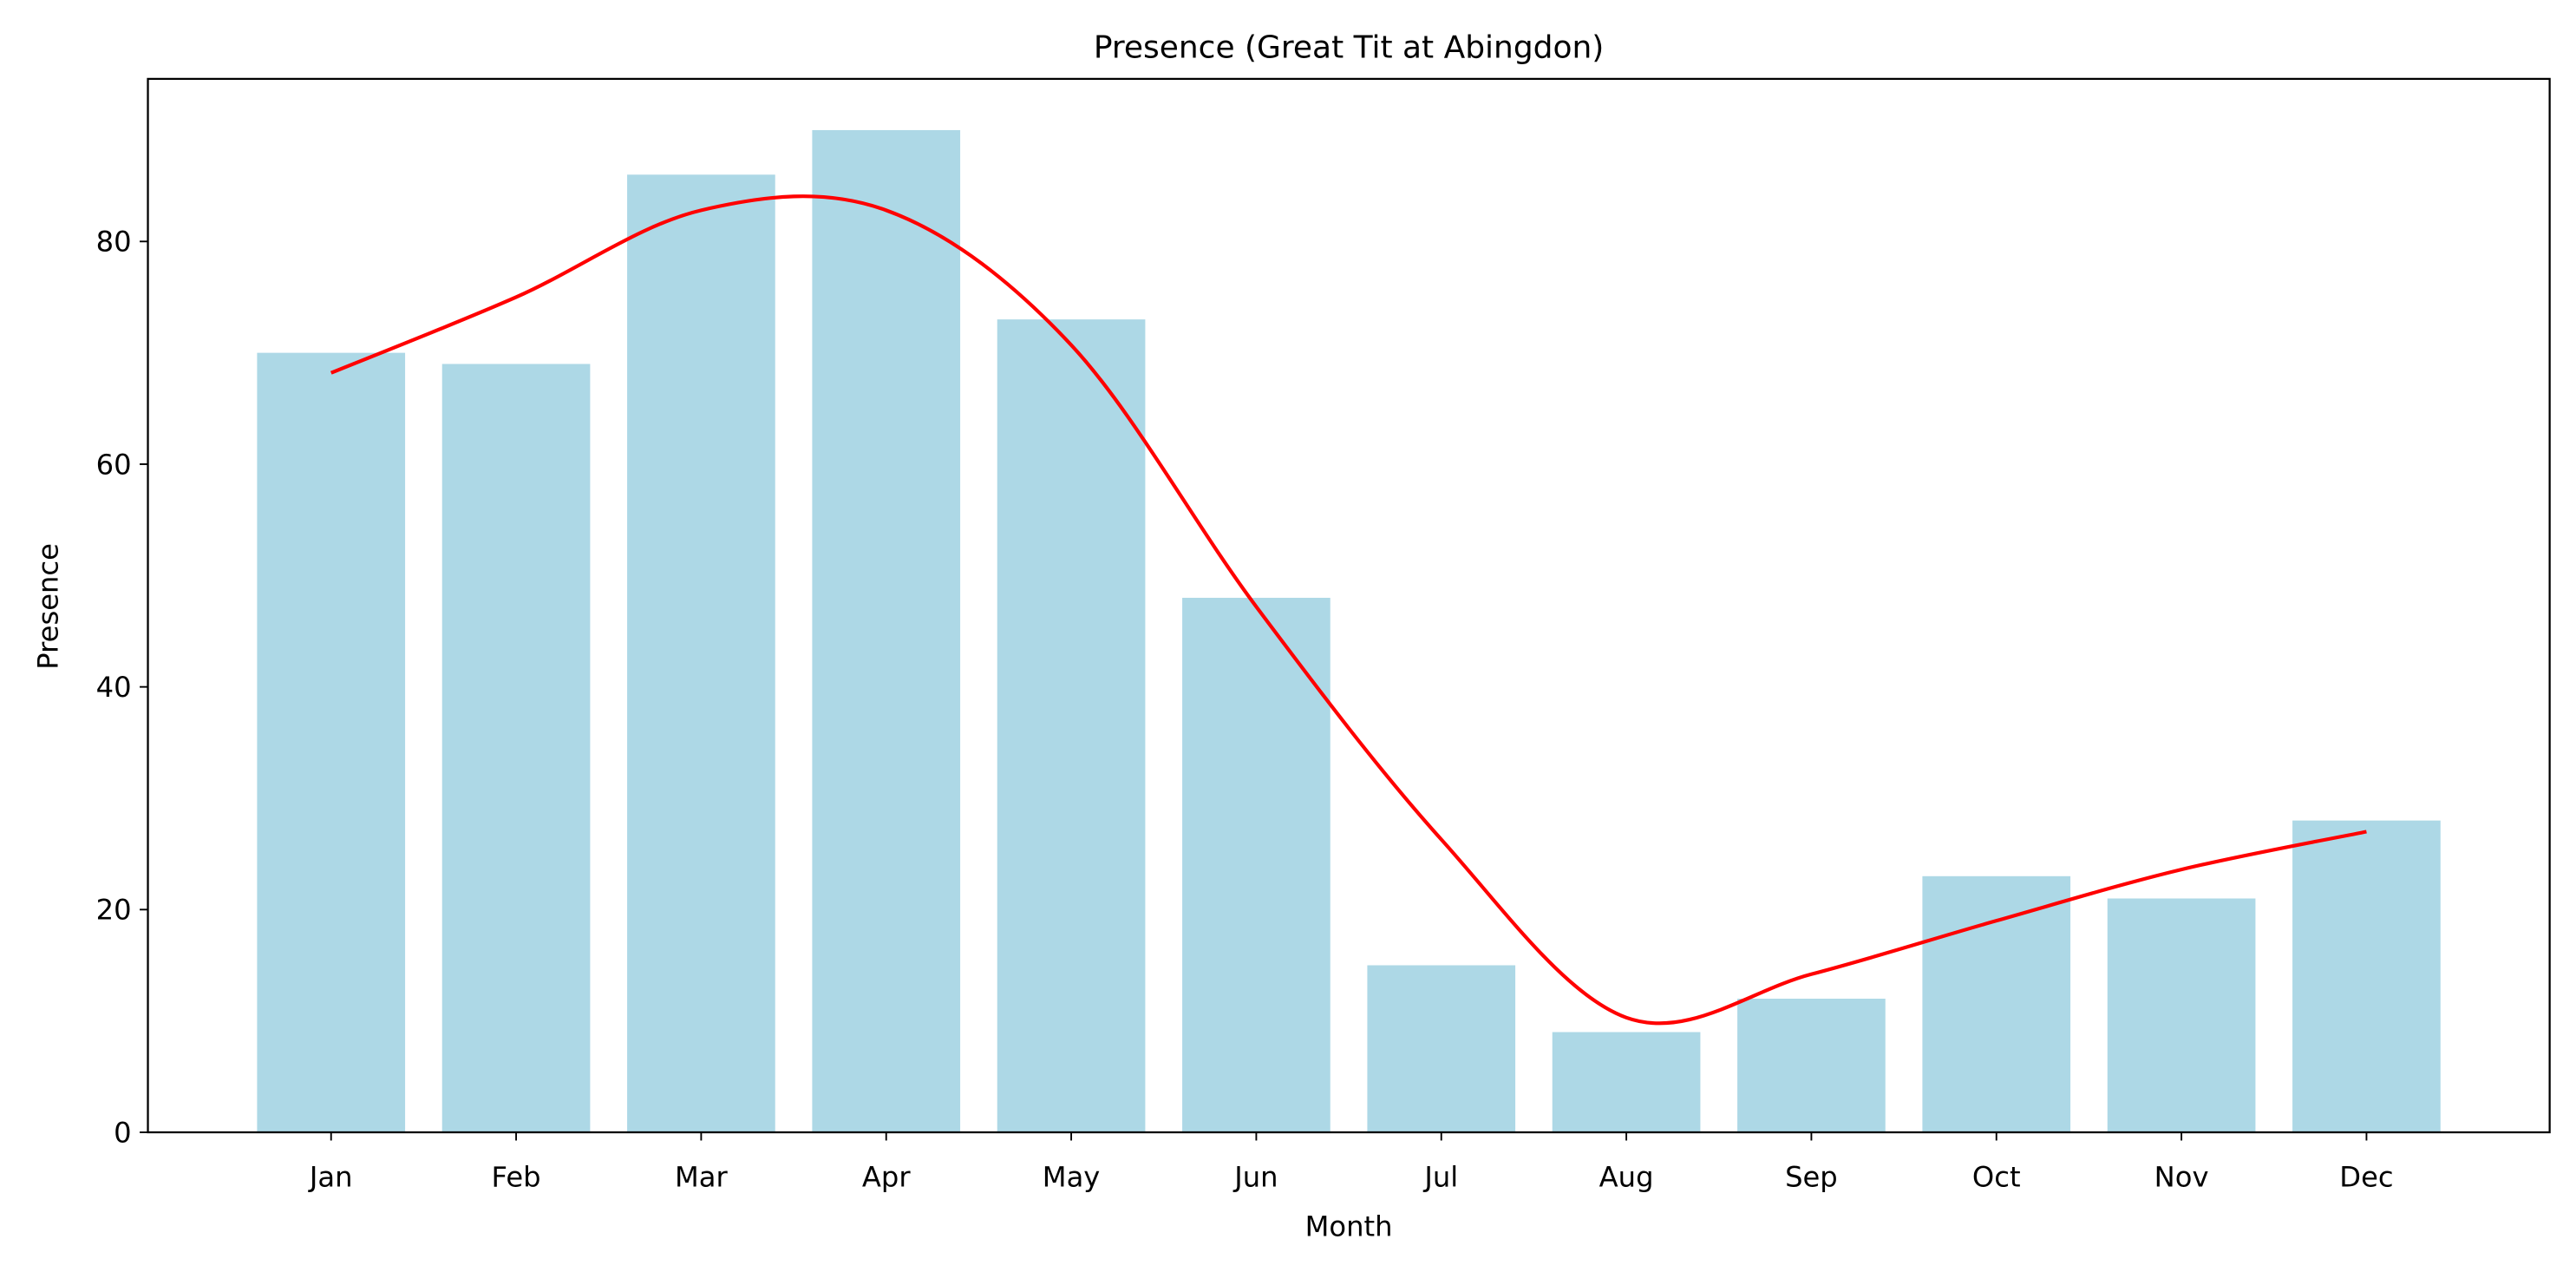  Describe the element at coordinates (122, 1132) in the screenshot. I see `y-tick-label: 0` at that location.